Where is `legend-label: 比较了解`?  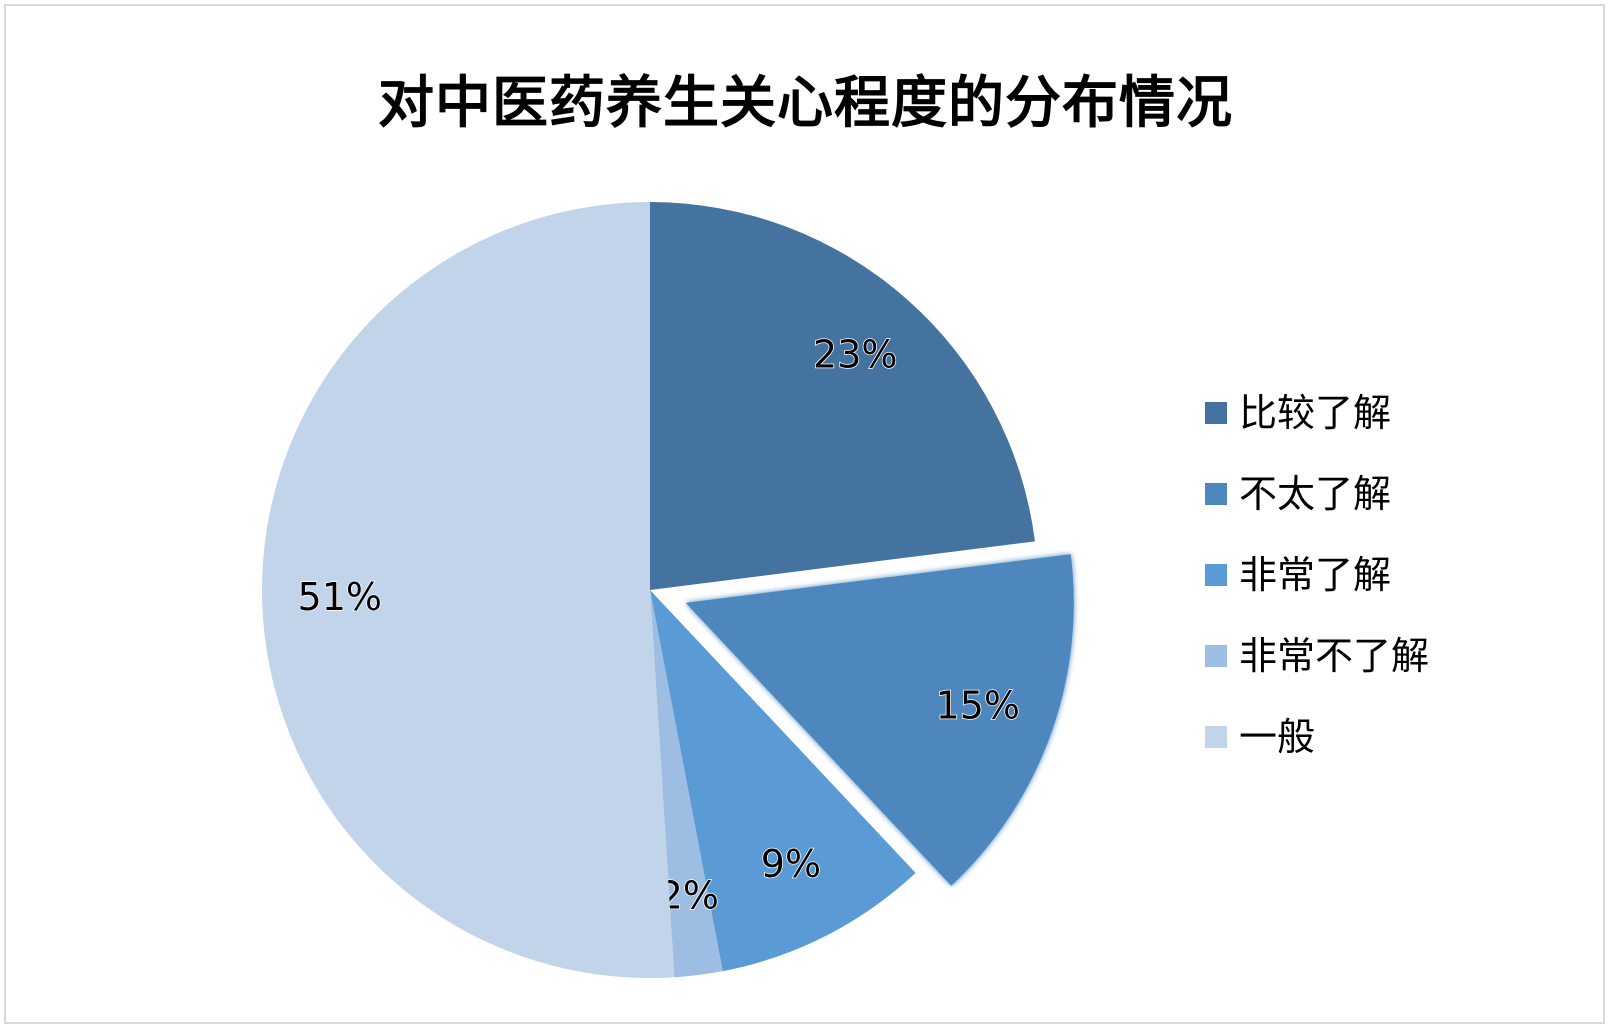
legend-label: 比较了解 is located at coordinates (1315, 412).